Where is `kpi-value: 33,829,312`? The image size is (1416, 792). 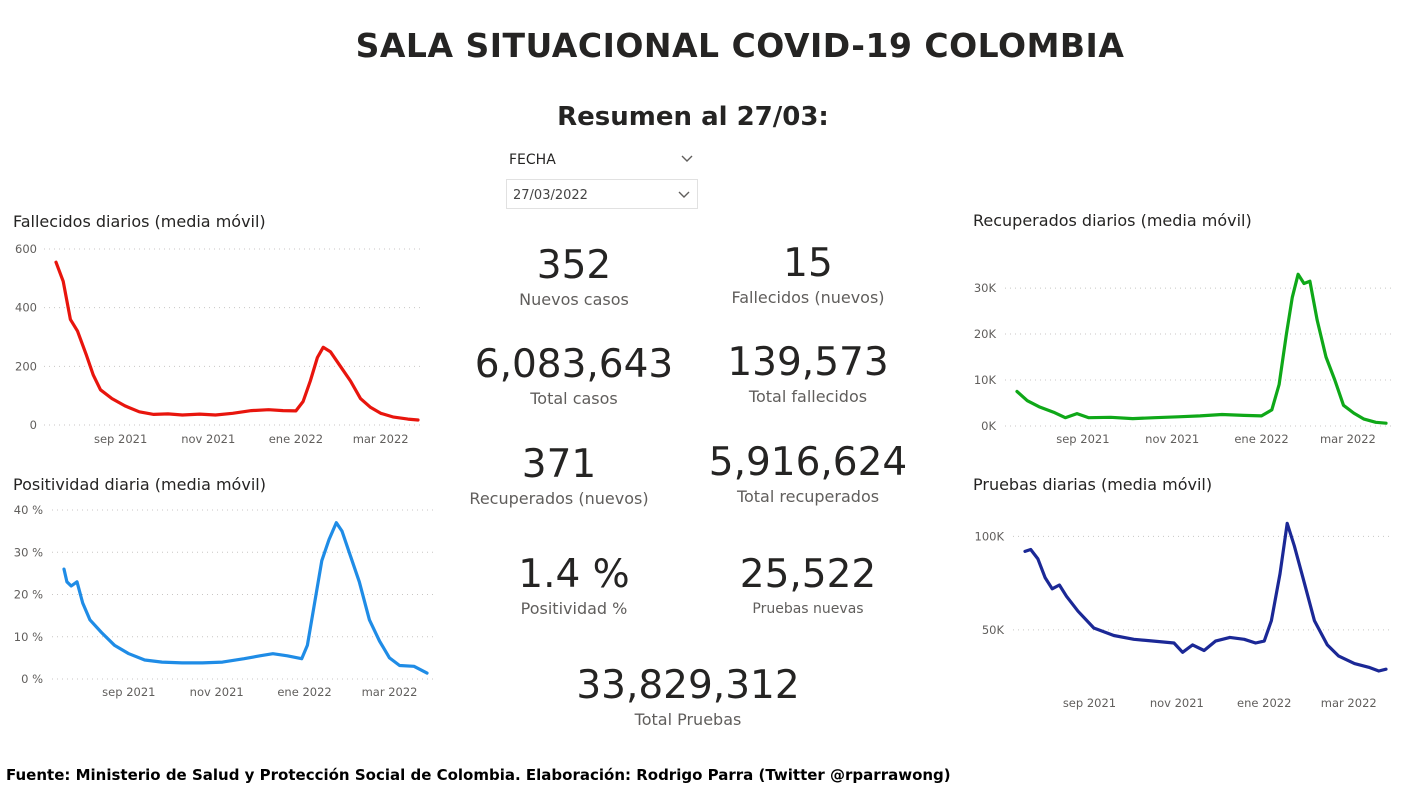
kpi-value: 33,829,312 is located at coordinates (688, 685).